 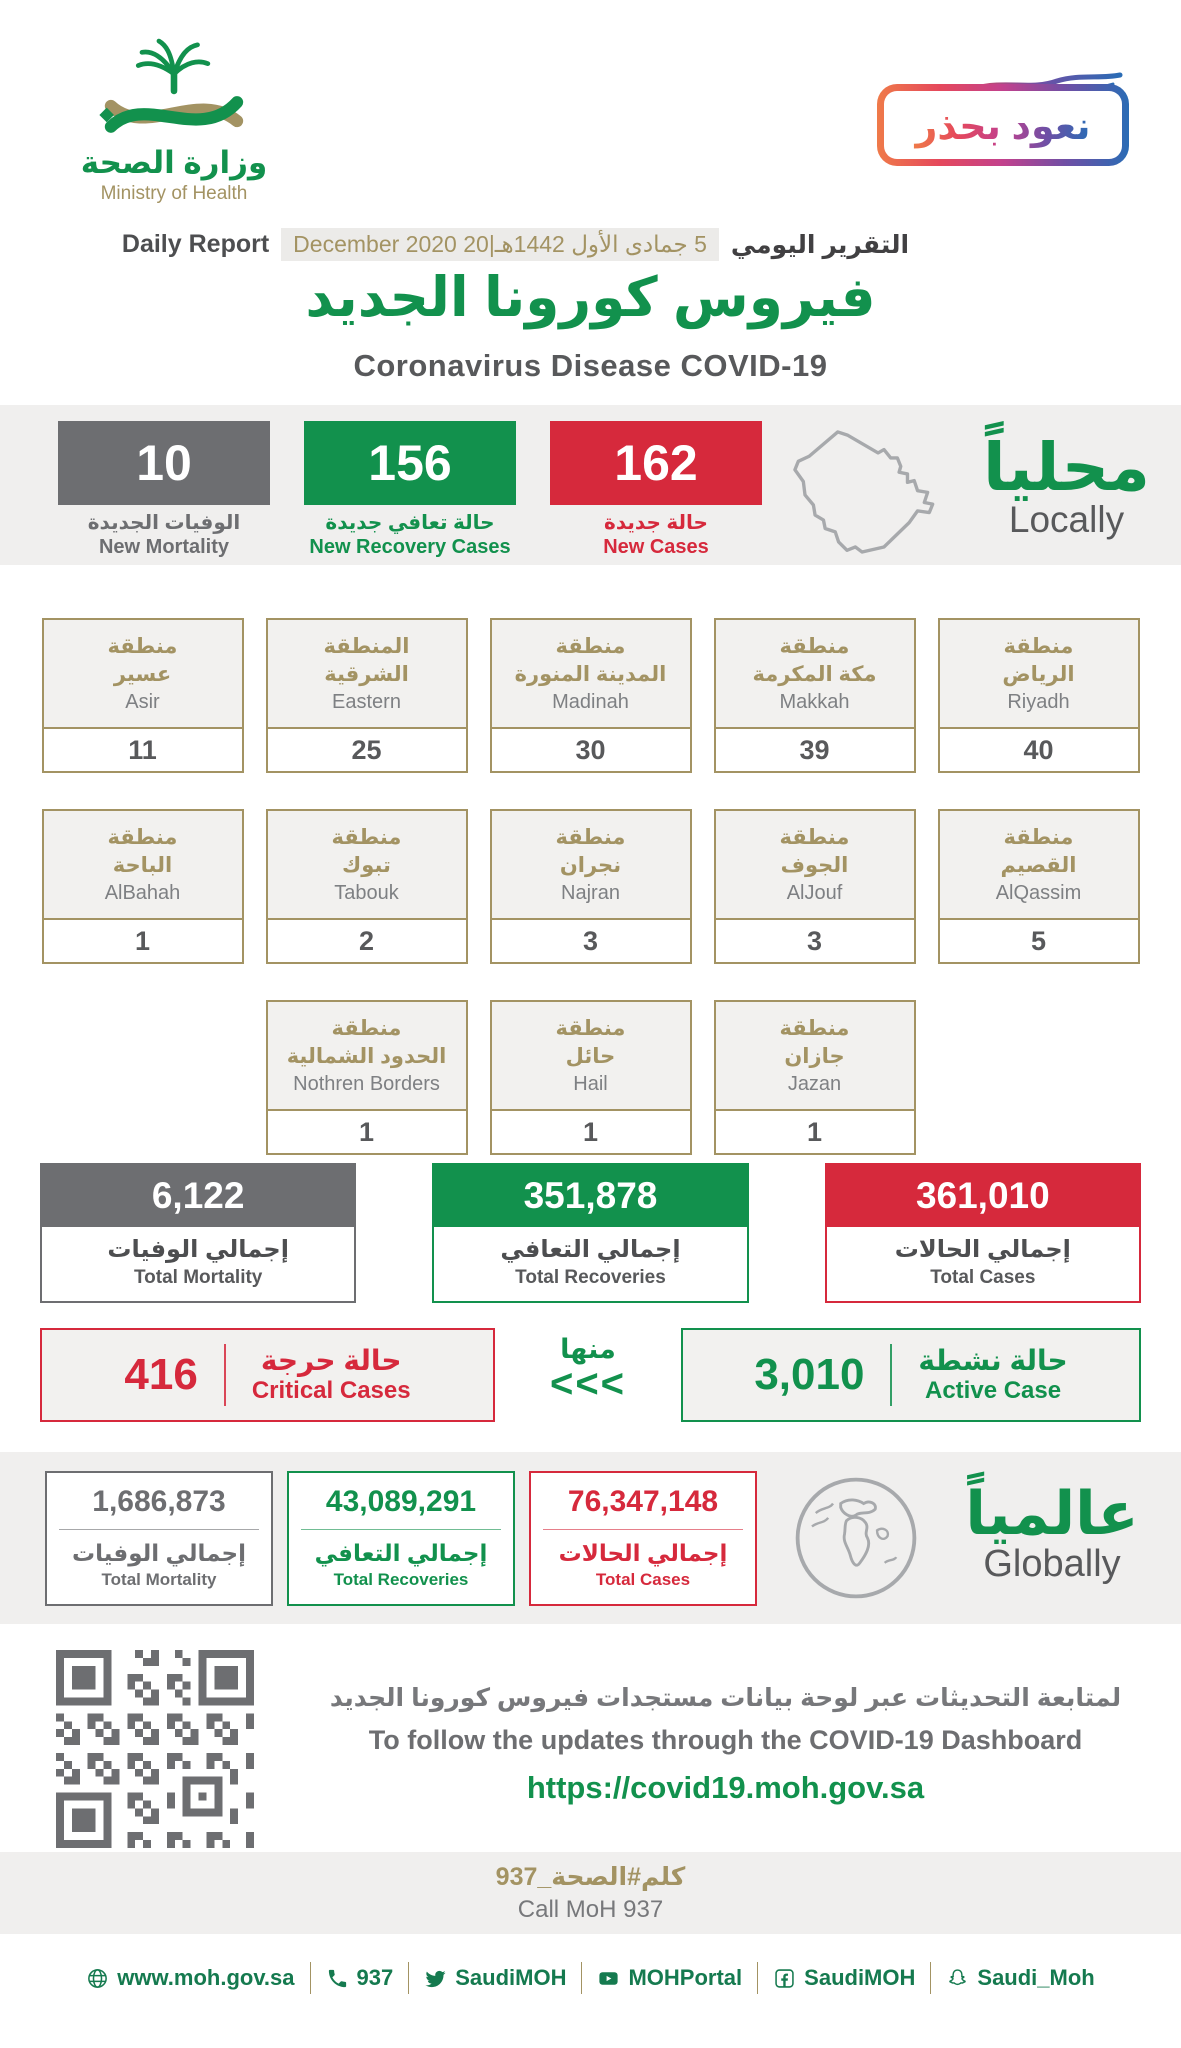 What do you see at coordinates (1066, 486) in the screenshot?
I see `locally-title: محلياً Locally` at bounding box center [1066, 486].